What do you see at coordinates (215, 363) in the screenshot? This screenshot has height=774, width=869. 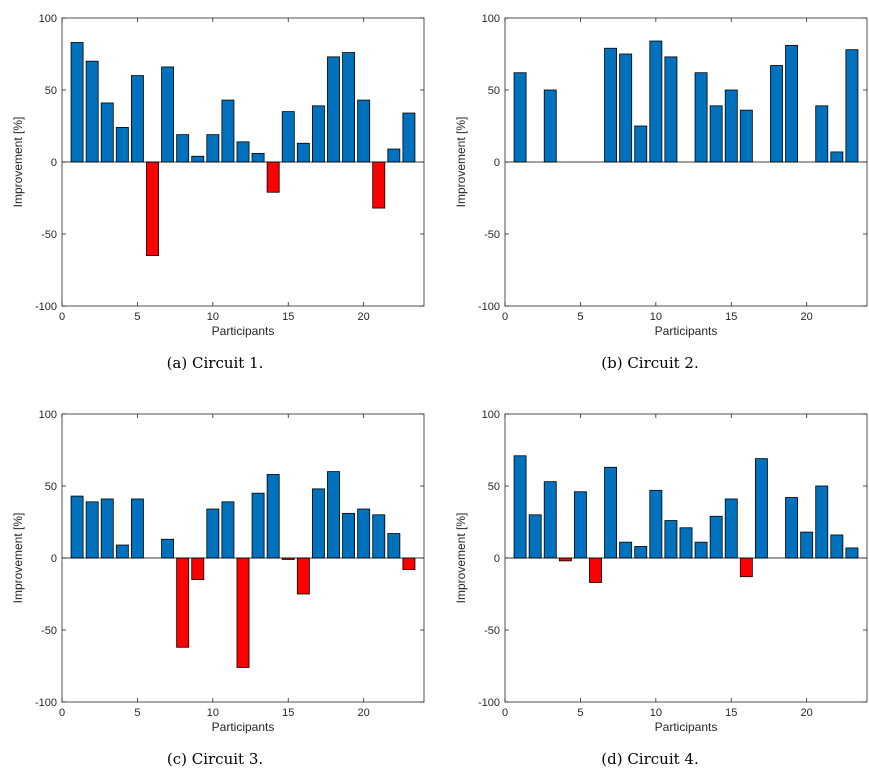 I see `panel-caption: (a) Circuit 1.` at bounding box center [215, 363].